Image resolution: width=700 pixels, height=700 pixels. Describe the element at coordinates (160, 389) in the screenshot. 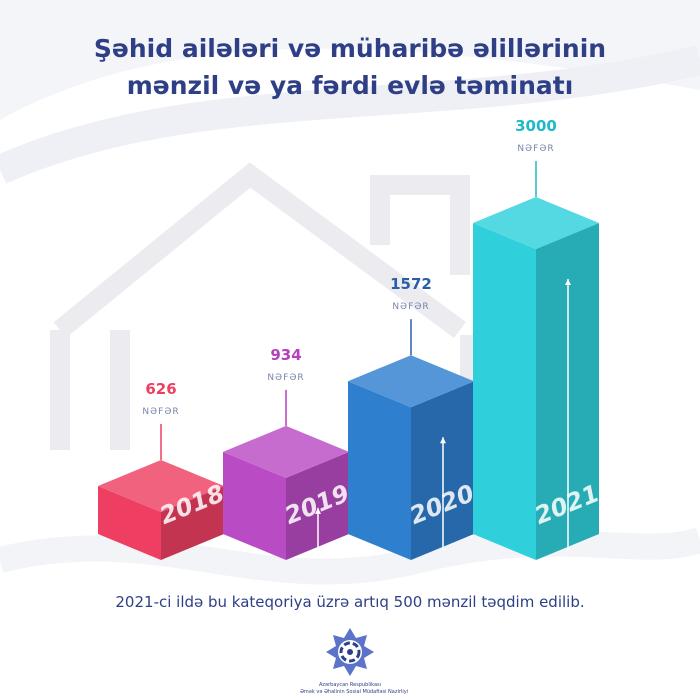

I see `value-label: 626` at that location.